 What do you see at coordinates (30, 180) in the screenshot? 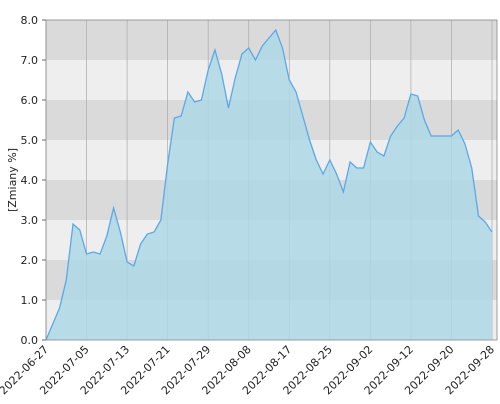
I see `y-tick-label: 4.0` at bounding box center [30, 180].